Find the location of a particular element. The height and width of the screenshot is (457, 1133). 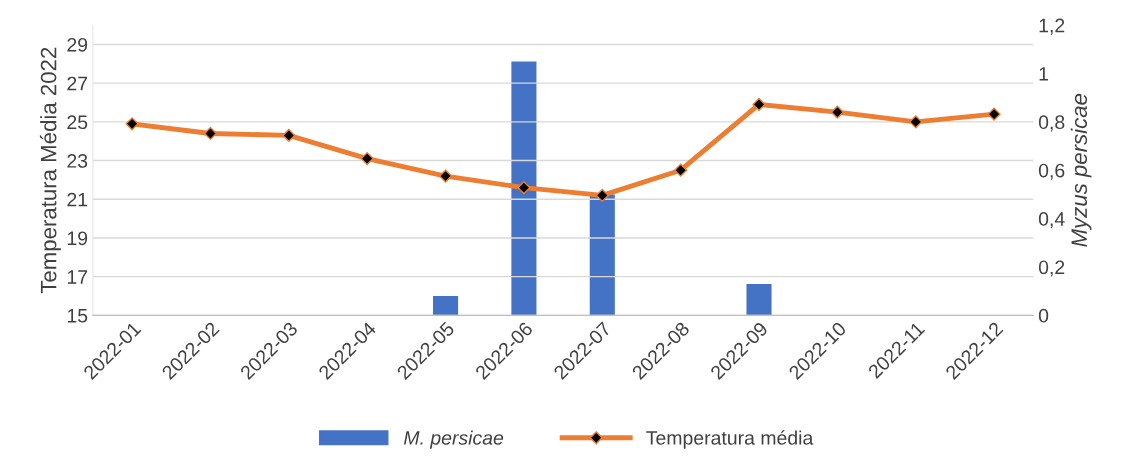

y2-tick-label: 0,4 is located at coordinates (1051, 220).